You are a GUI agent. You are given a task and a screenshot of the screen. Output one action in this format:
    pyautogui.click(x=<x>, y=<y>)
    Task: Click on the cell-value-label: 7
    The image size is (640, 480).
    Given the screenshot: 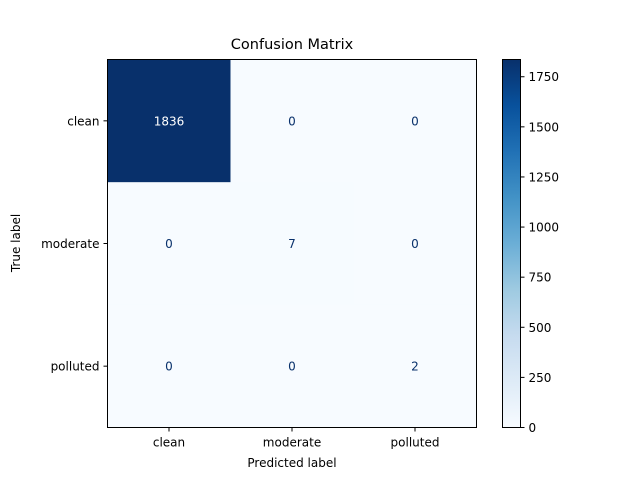 What is the action you would take?
    pyautogui.click(x=292, y=244)
    